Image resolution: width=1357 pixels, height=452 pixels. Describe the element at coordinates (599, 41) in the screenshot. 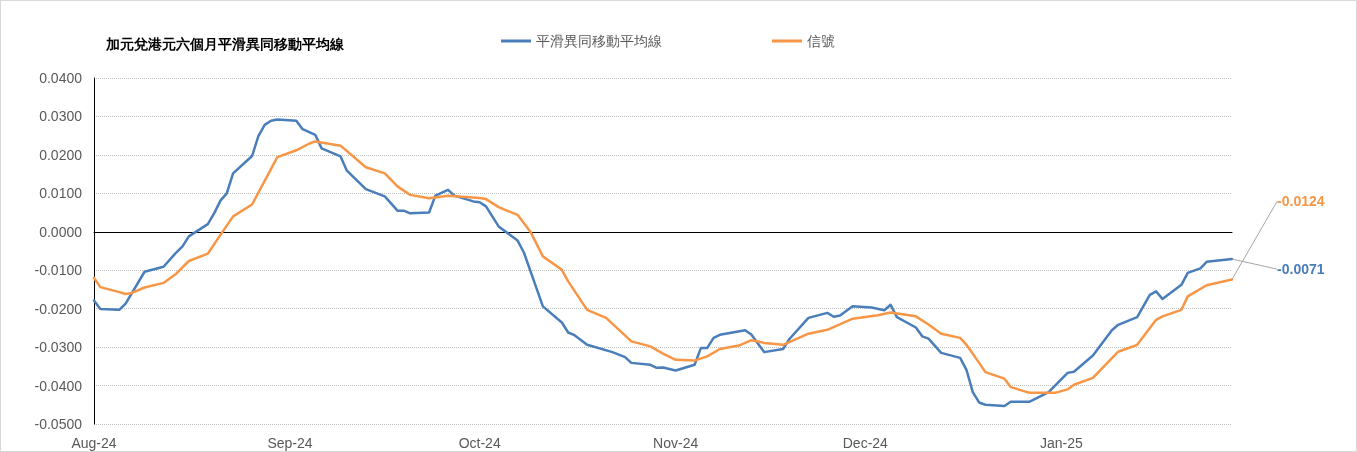

I see `legend-label: 平滑異同移動平均線` at that location.